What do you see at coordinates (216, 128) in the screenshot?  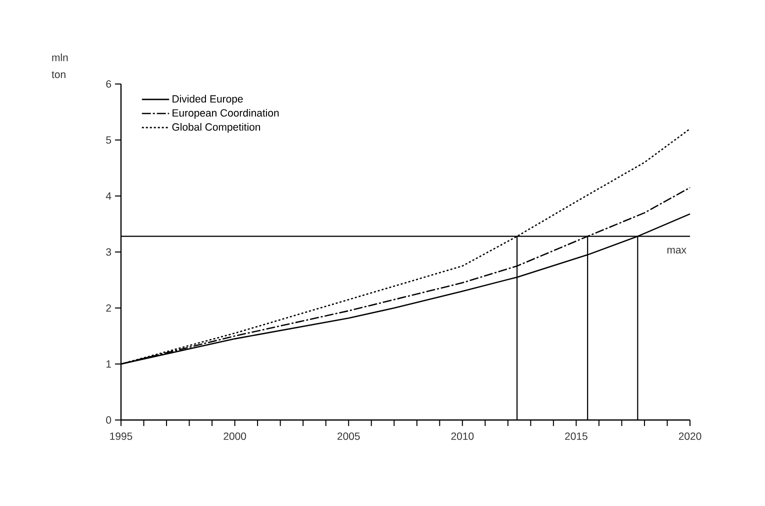 I see `legend-label: Global Competition` at bounding box center [216, 128].